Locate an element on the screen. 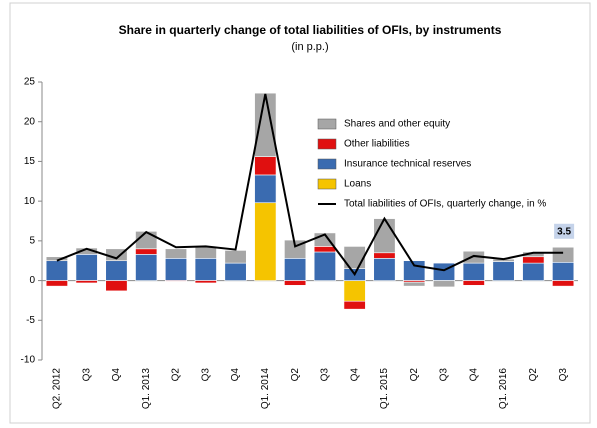 The image size is (597, 428). x-tick-label: Q1. 2015 is located at coordinates (384, 389).